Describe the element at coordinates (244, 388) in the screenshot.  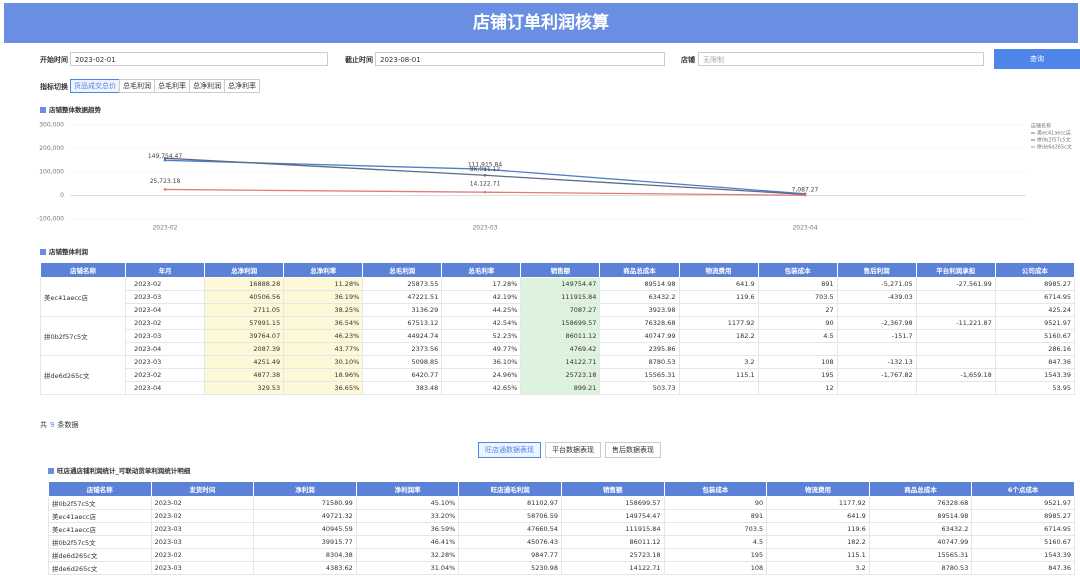
I see `cell: 329.53` at that location.